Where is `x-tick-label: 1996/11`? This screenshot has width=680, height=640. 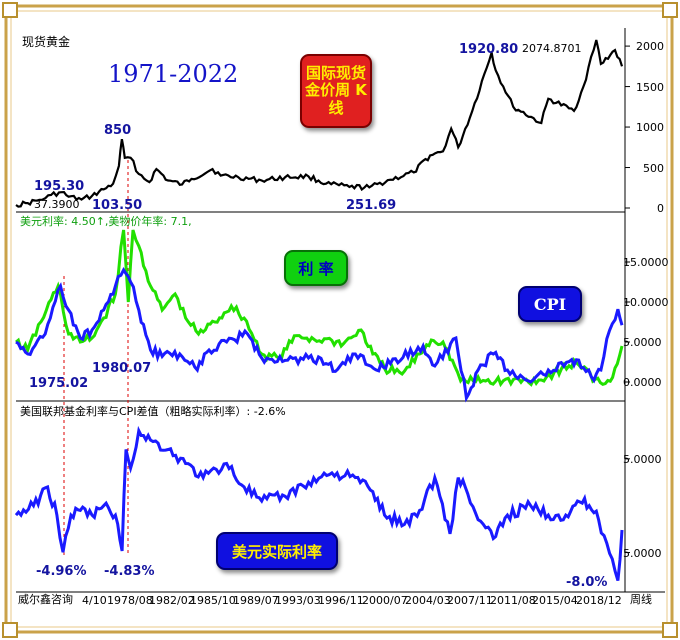
x-tick-label: 1996/11 is located at coordinates (341, 600).